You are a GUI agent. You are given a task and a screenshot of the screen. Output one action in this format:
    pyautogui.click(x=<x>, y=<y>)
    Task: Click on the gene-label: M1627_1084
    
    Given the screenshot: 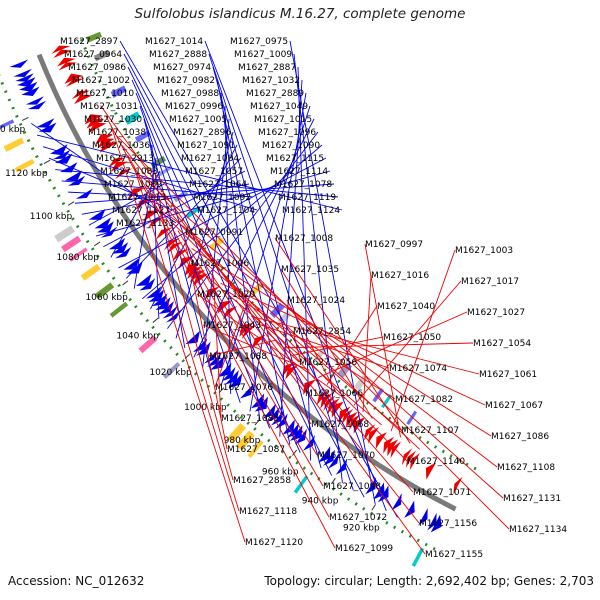 What is the action you would take?
    pyautogui.click(x=210, y=159)
    